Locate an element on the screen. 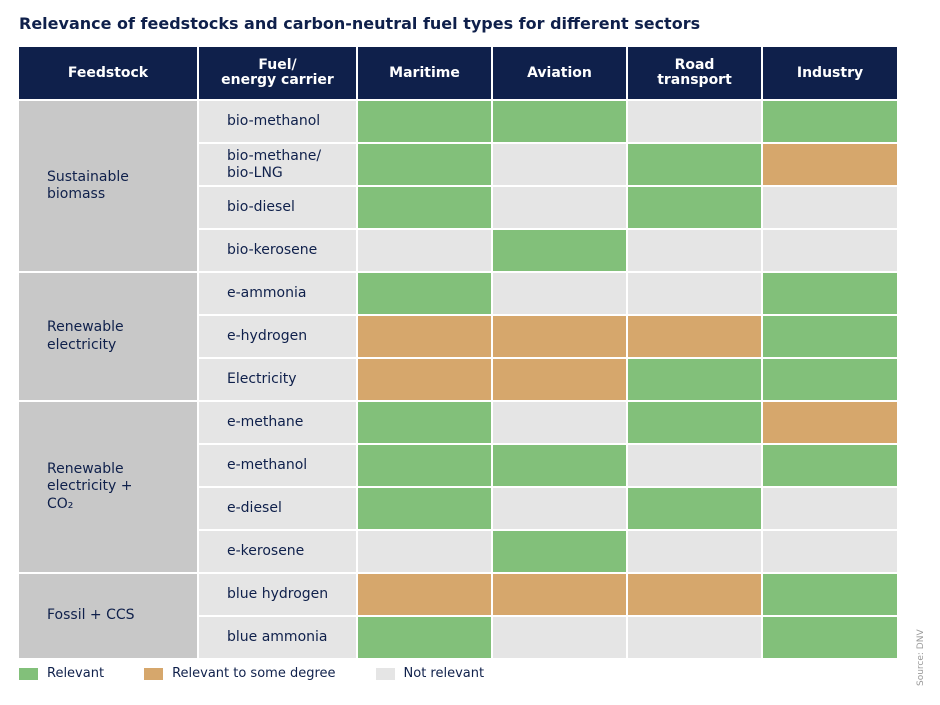 Image resolution: width=940 pixels, height=705 pixels. legend-item-not-relevant: Not relevant is located at coordinates (430, 673).